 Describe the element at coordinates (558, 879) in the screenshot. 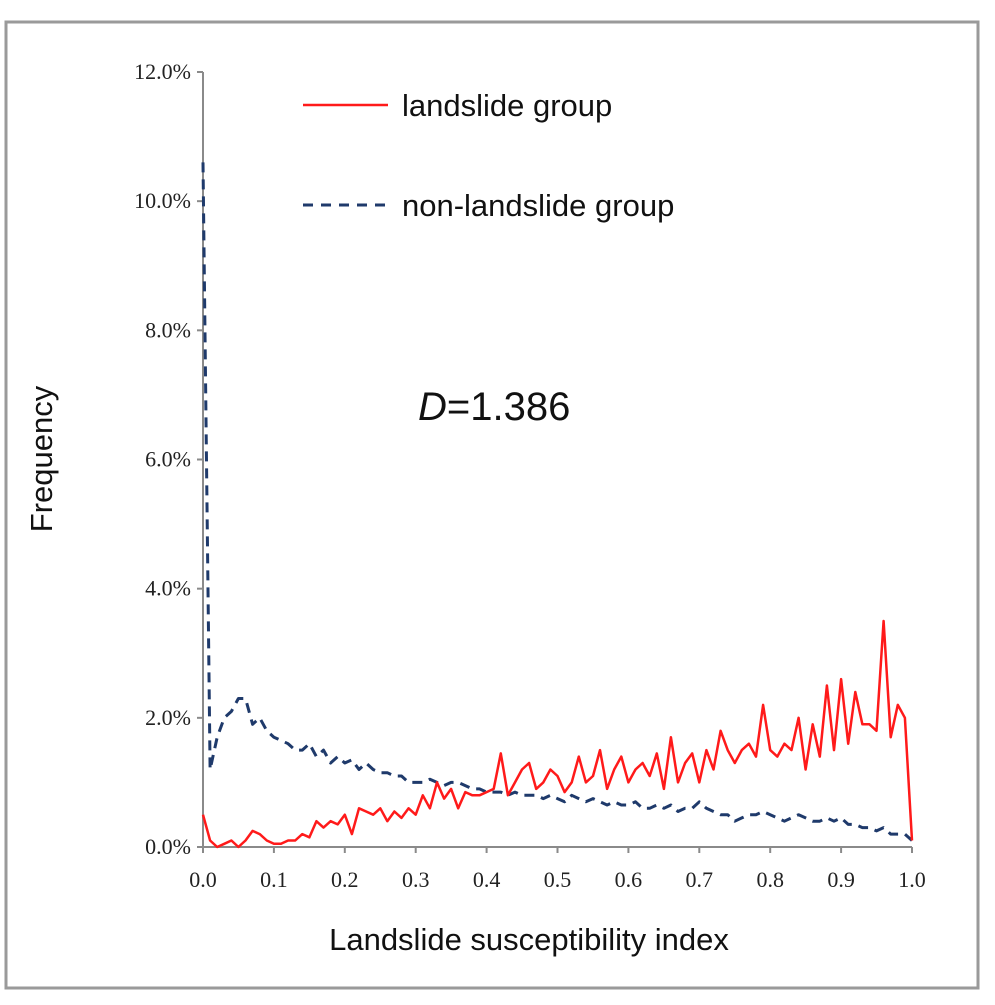

I see `x-tick-label: 0.5` at that location.